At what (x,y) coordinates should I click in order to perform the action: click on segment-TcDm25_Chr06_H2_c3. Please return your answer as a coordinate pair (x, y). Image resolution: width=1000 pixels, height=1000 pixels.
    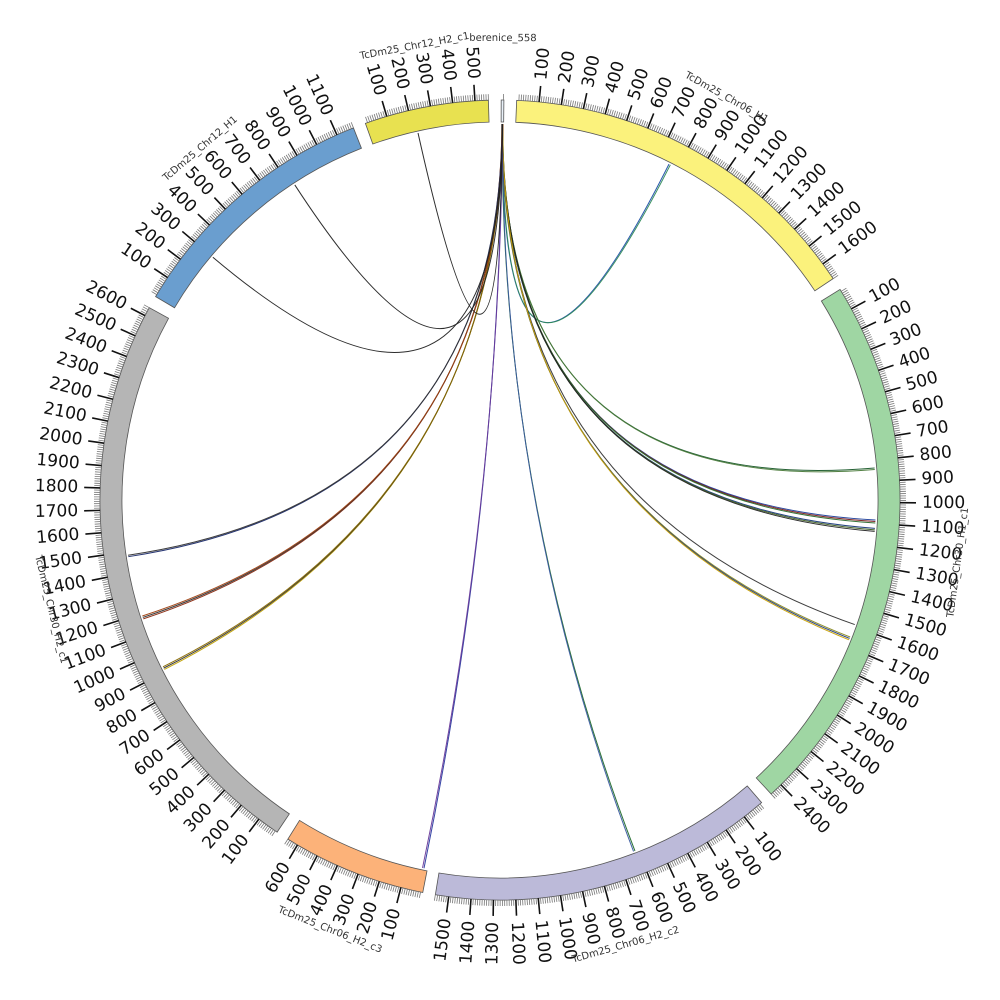
    Looking at the image, I should click on (357, 856).